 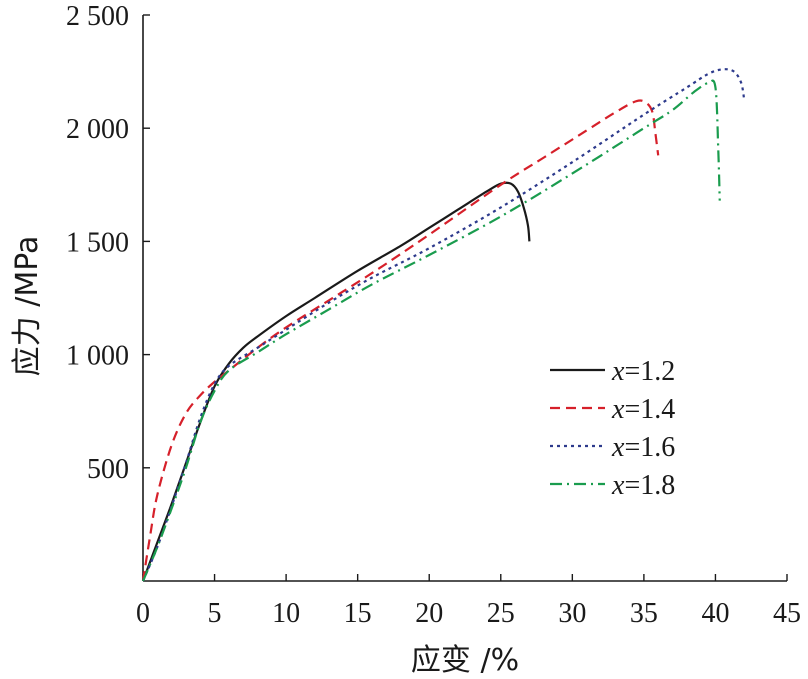 I want to click on legend-label-4: x=1.8, so click(x=643, y=485).